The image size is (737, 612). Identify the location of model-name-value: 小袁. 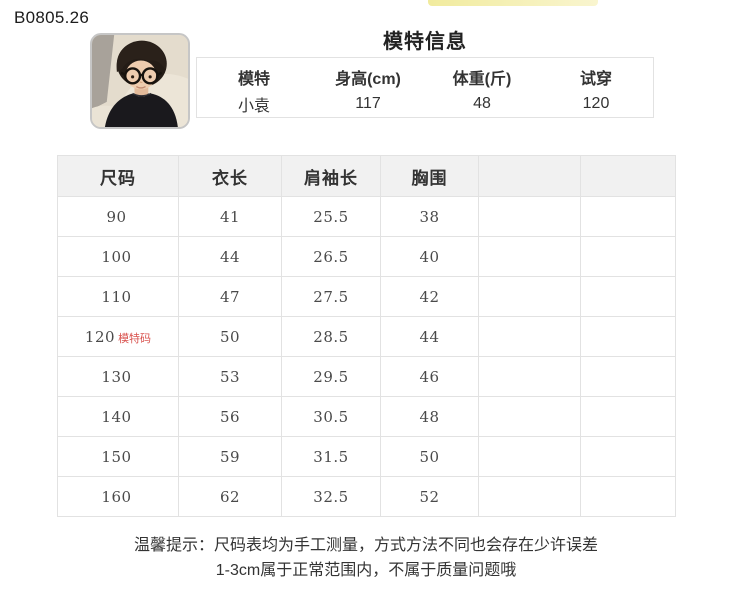
(253, 106).